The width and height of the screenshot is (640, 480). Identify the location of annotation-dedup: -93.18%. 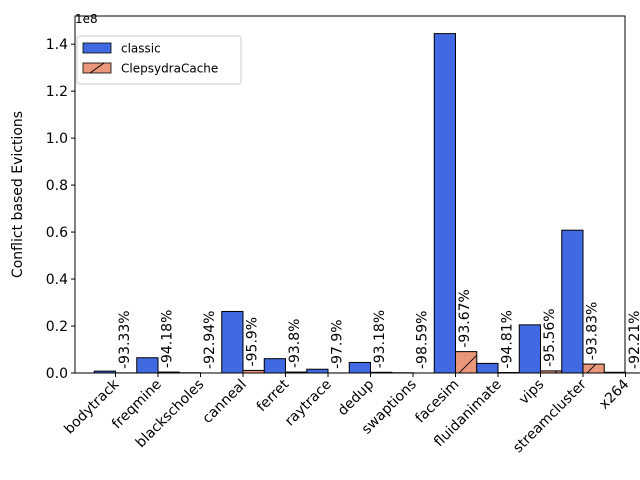
(380, 339).